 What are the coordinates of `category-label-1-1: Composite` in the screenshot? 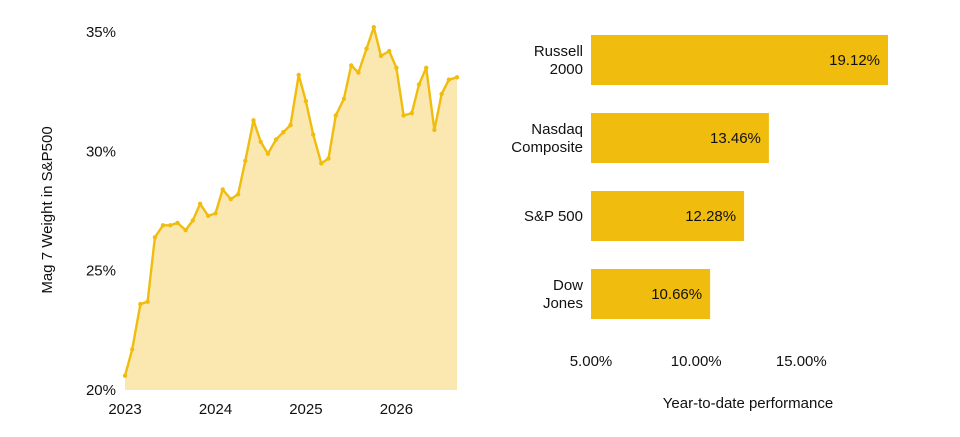 It's located at (547, 147).